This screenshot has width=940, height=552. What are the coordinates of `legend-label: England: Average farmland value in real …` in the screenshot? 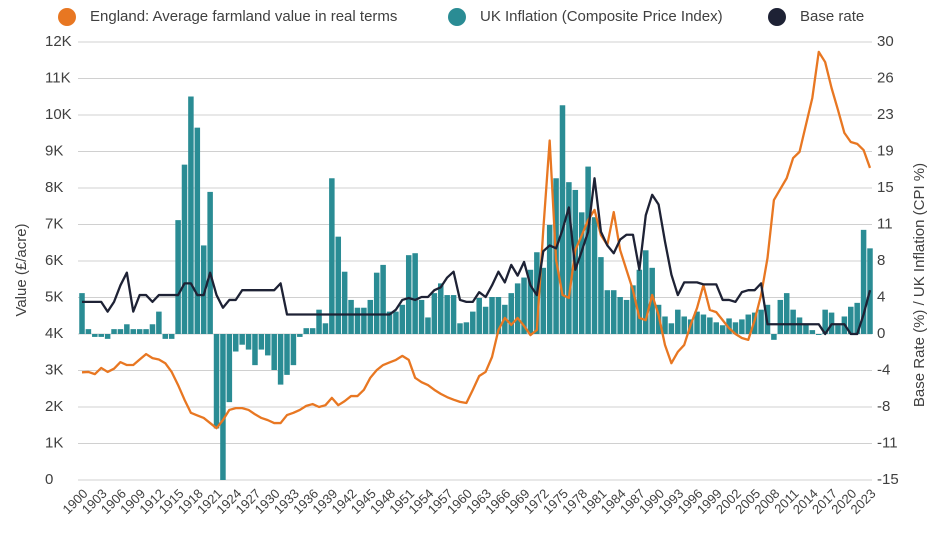 It's located at (243, 16).